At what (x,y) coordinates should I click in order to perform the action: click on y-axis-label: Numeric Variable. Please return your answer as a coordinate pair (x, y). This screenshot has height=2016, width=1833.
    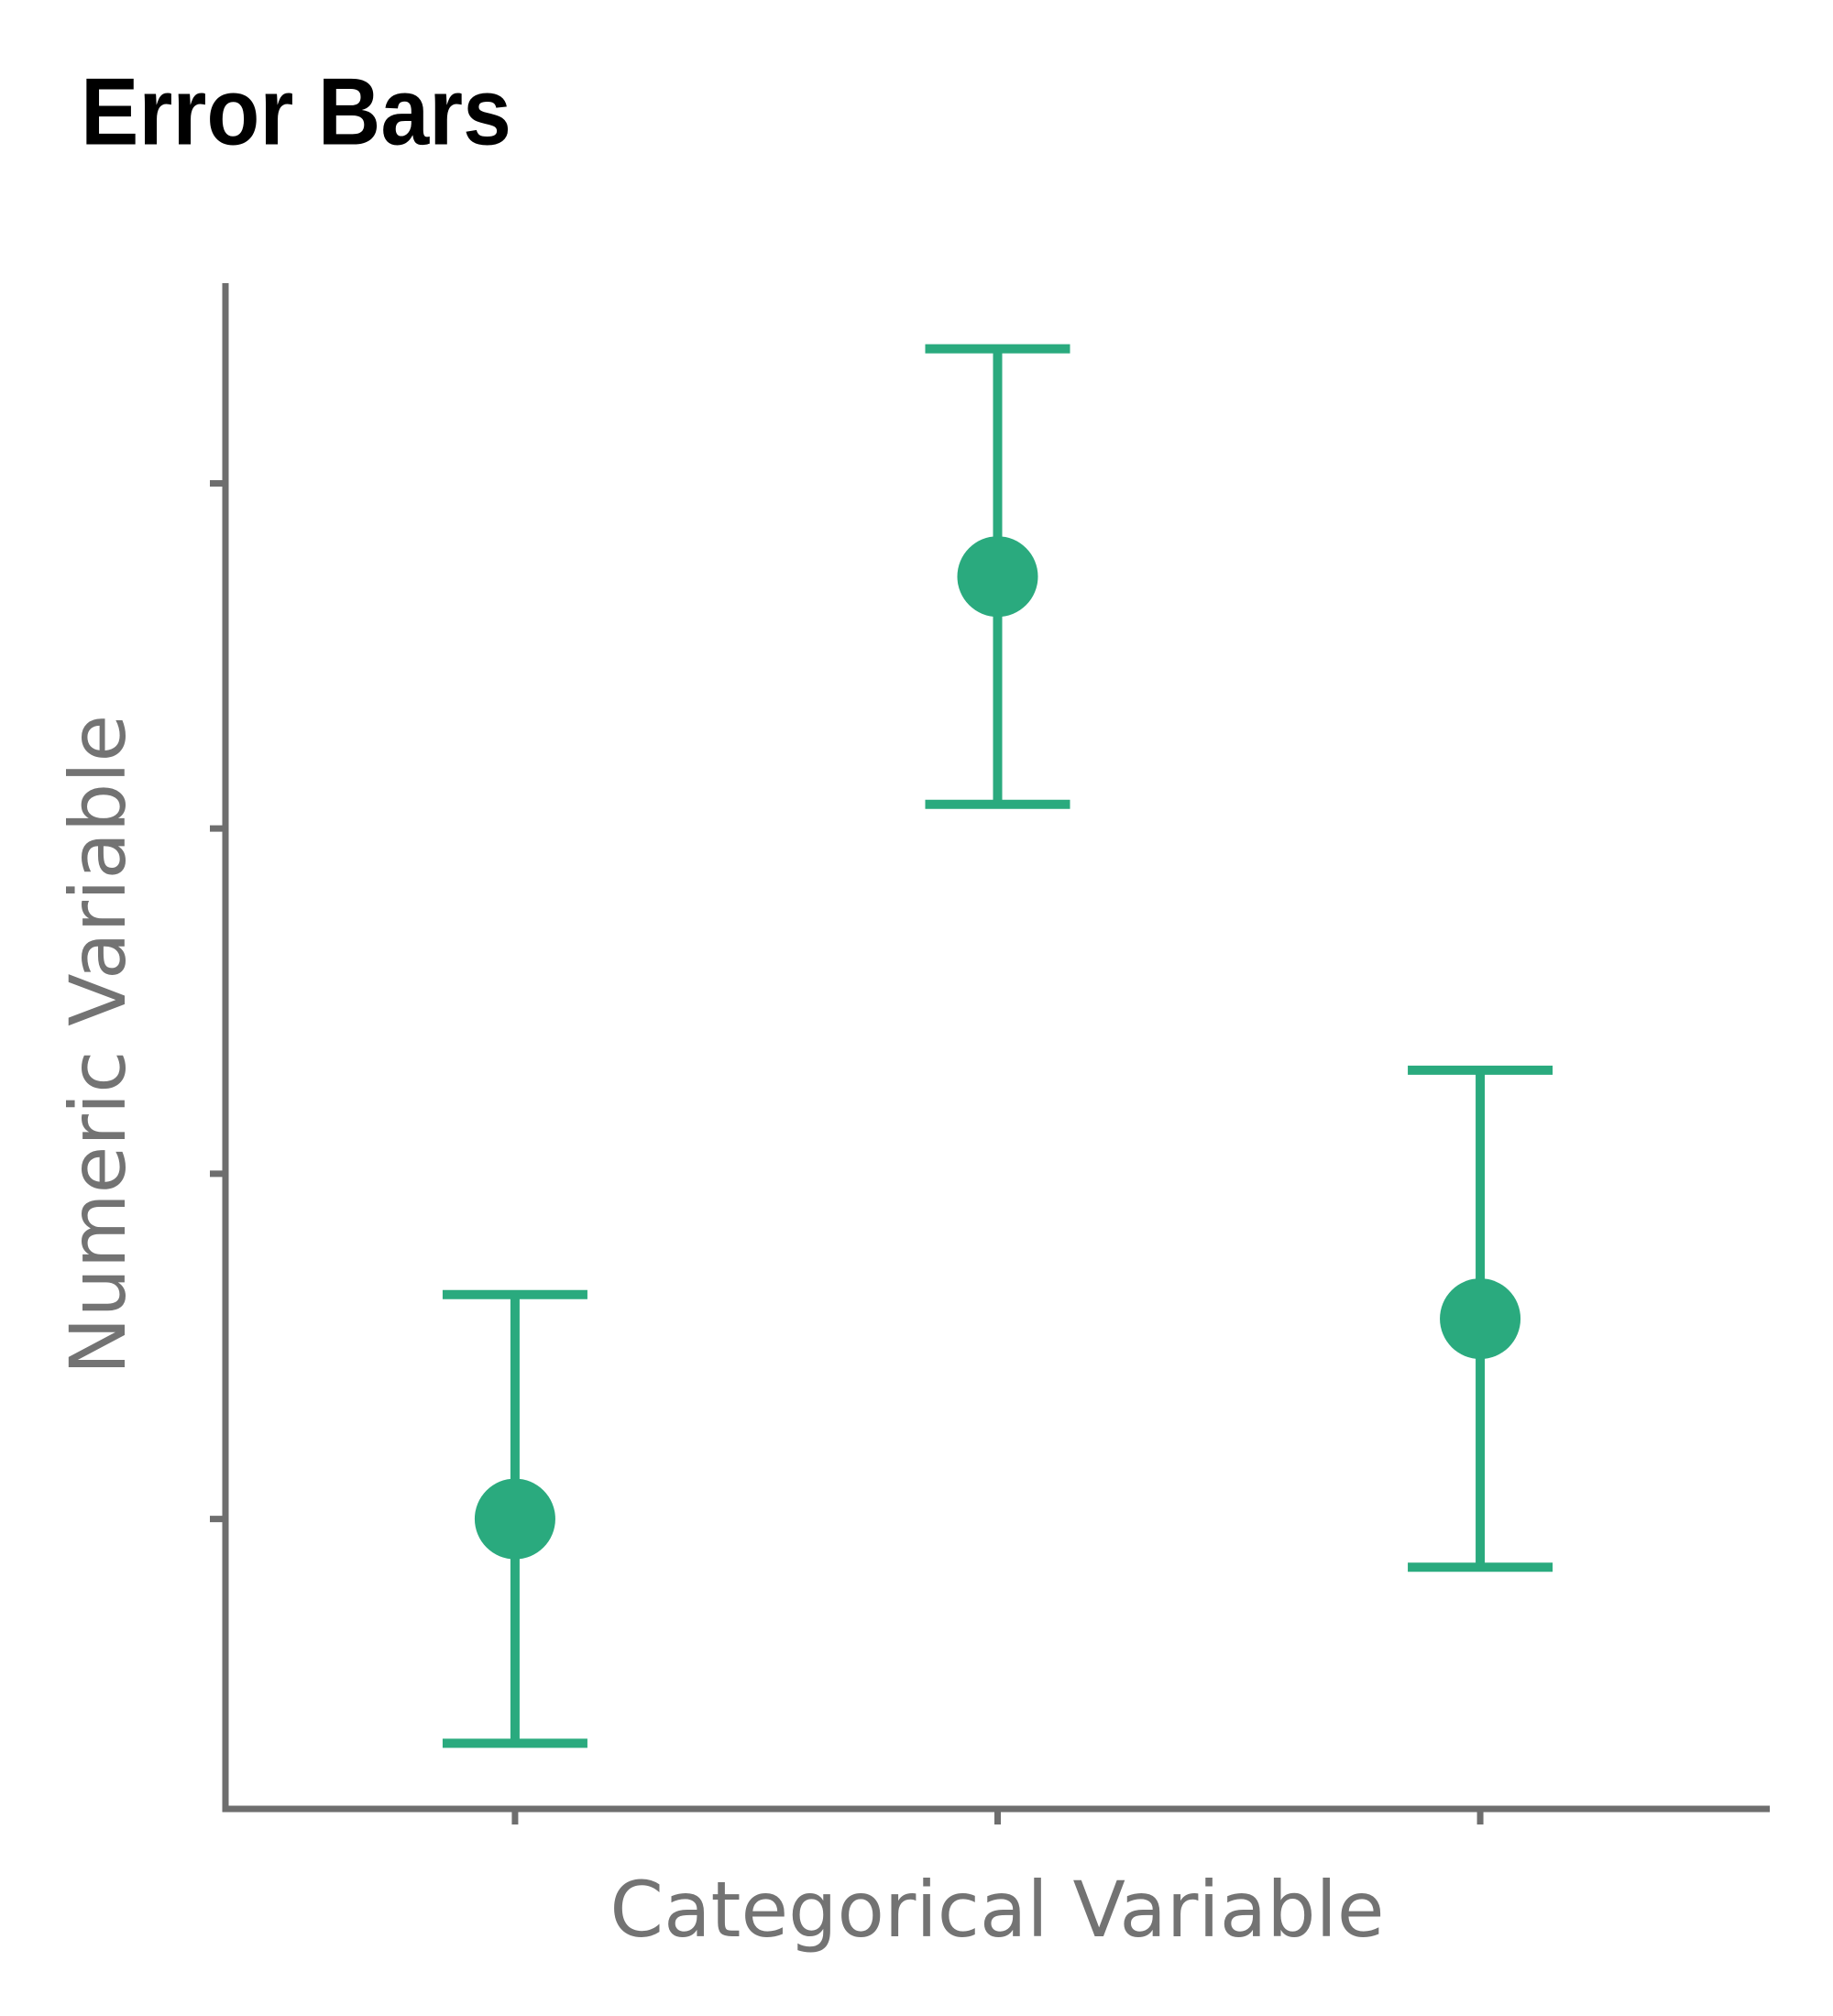
    Looking at the image, I should click on (98, 1045).